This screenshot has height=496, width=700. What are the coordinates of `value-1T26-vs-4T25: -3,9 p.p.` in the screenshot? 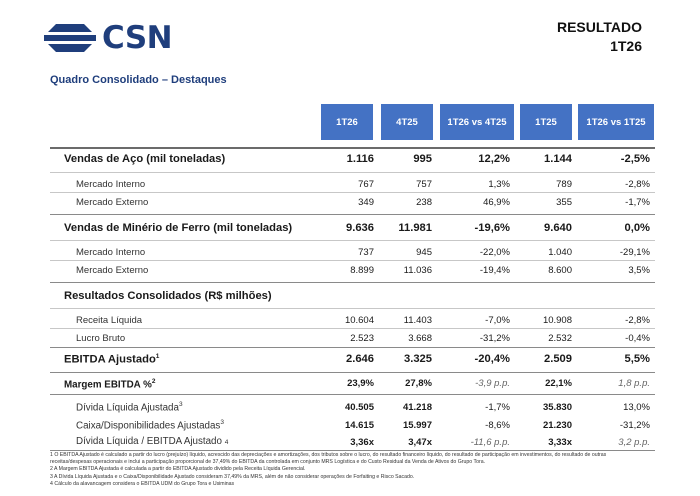 It's located at (492, 383).